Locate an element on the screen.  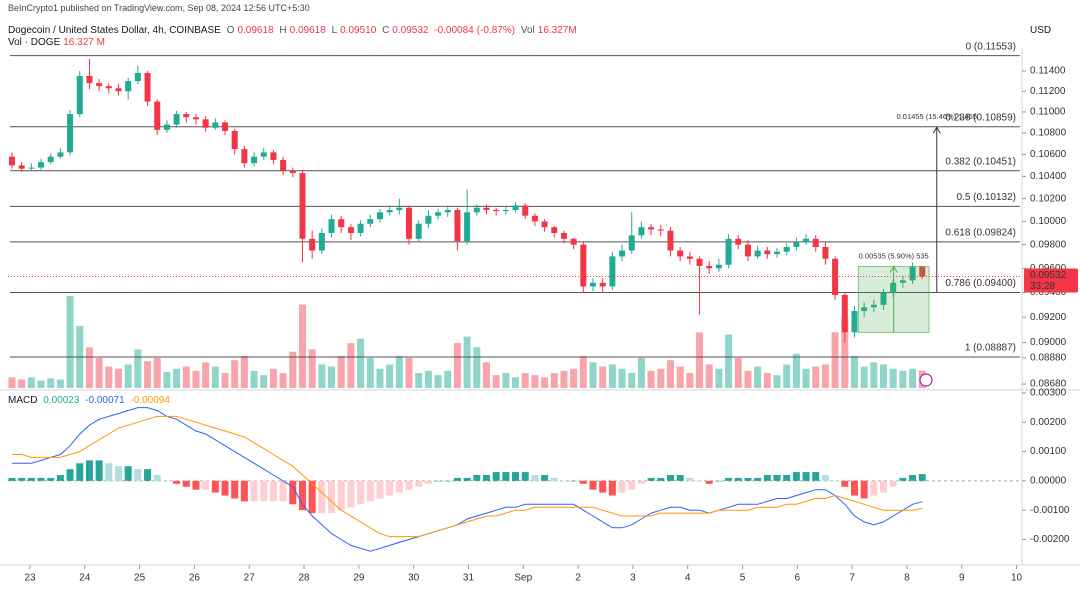
alert-icon is located at coordinates (926, 380).